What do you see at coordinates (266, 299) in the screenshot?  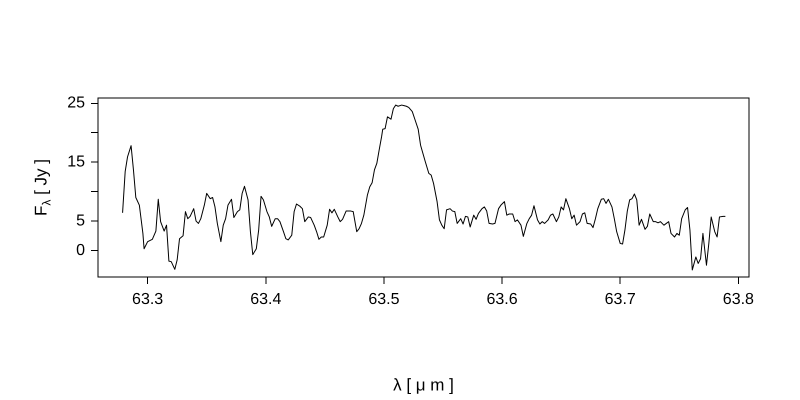 I see `x-tick-label: 63.4` at bounding box center [266, 299].